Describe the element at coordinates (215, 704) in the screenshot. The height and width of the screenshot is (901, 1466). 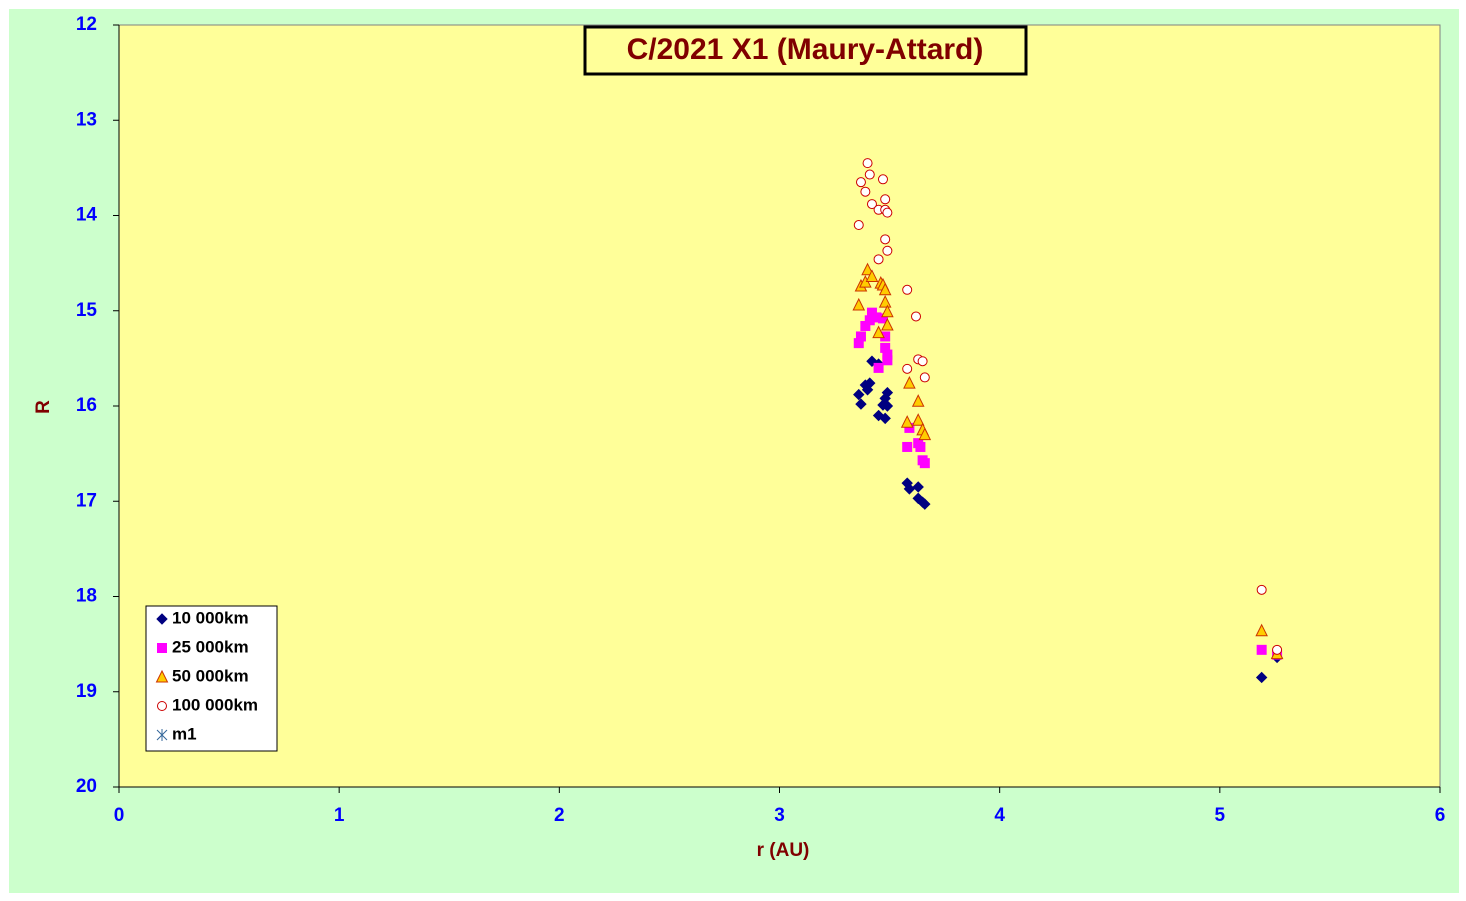
I see `legend-label: 100 000km` at that location.